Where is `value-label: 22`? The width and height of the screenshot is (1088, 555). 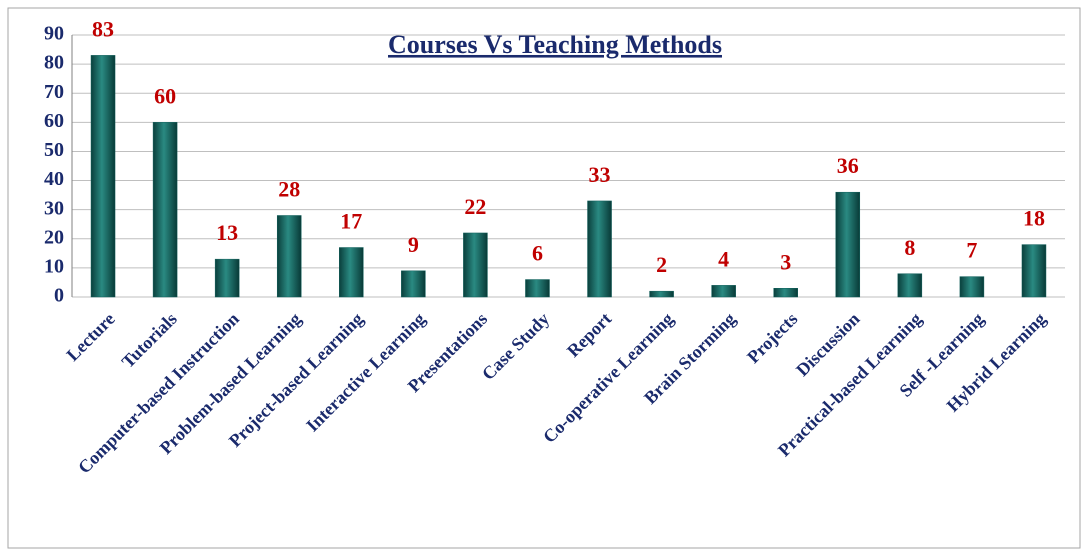
value-label: 22 is located at coordinates (475, 206).